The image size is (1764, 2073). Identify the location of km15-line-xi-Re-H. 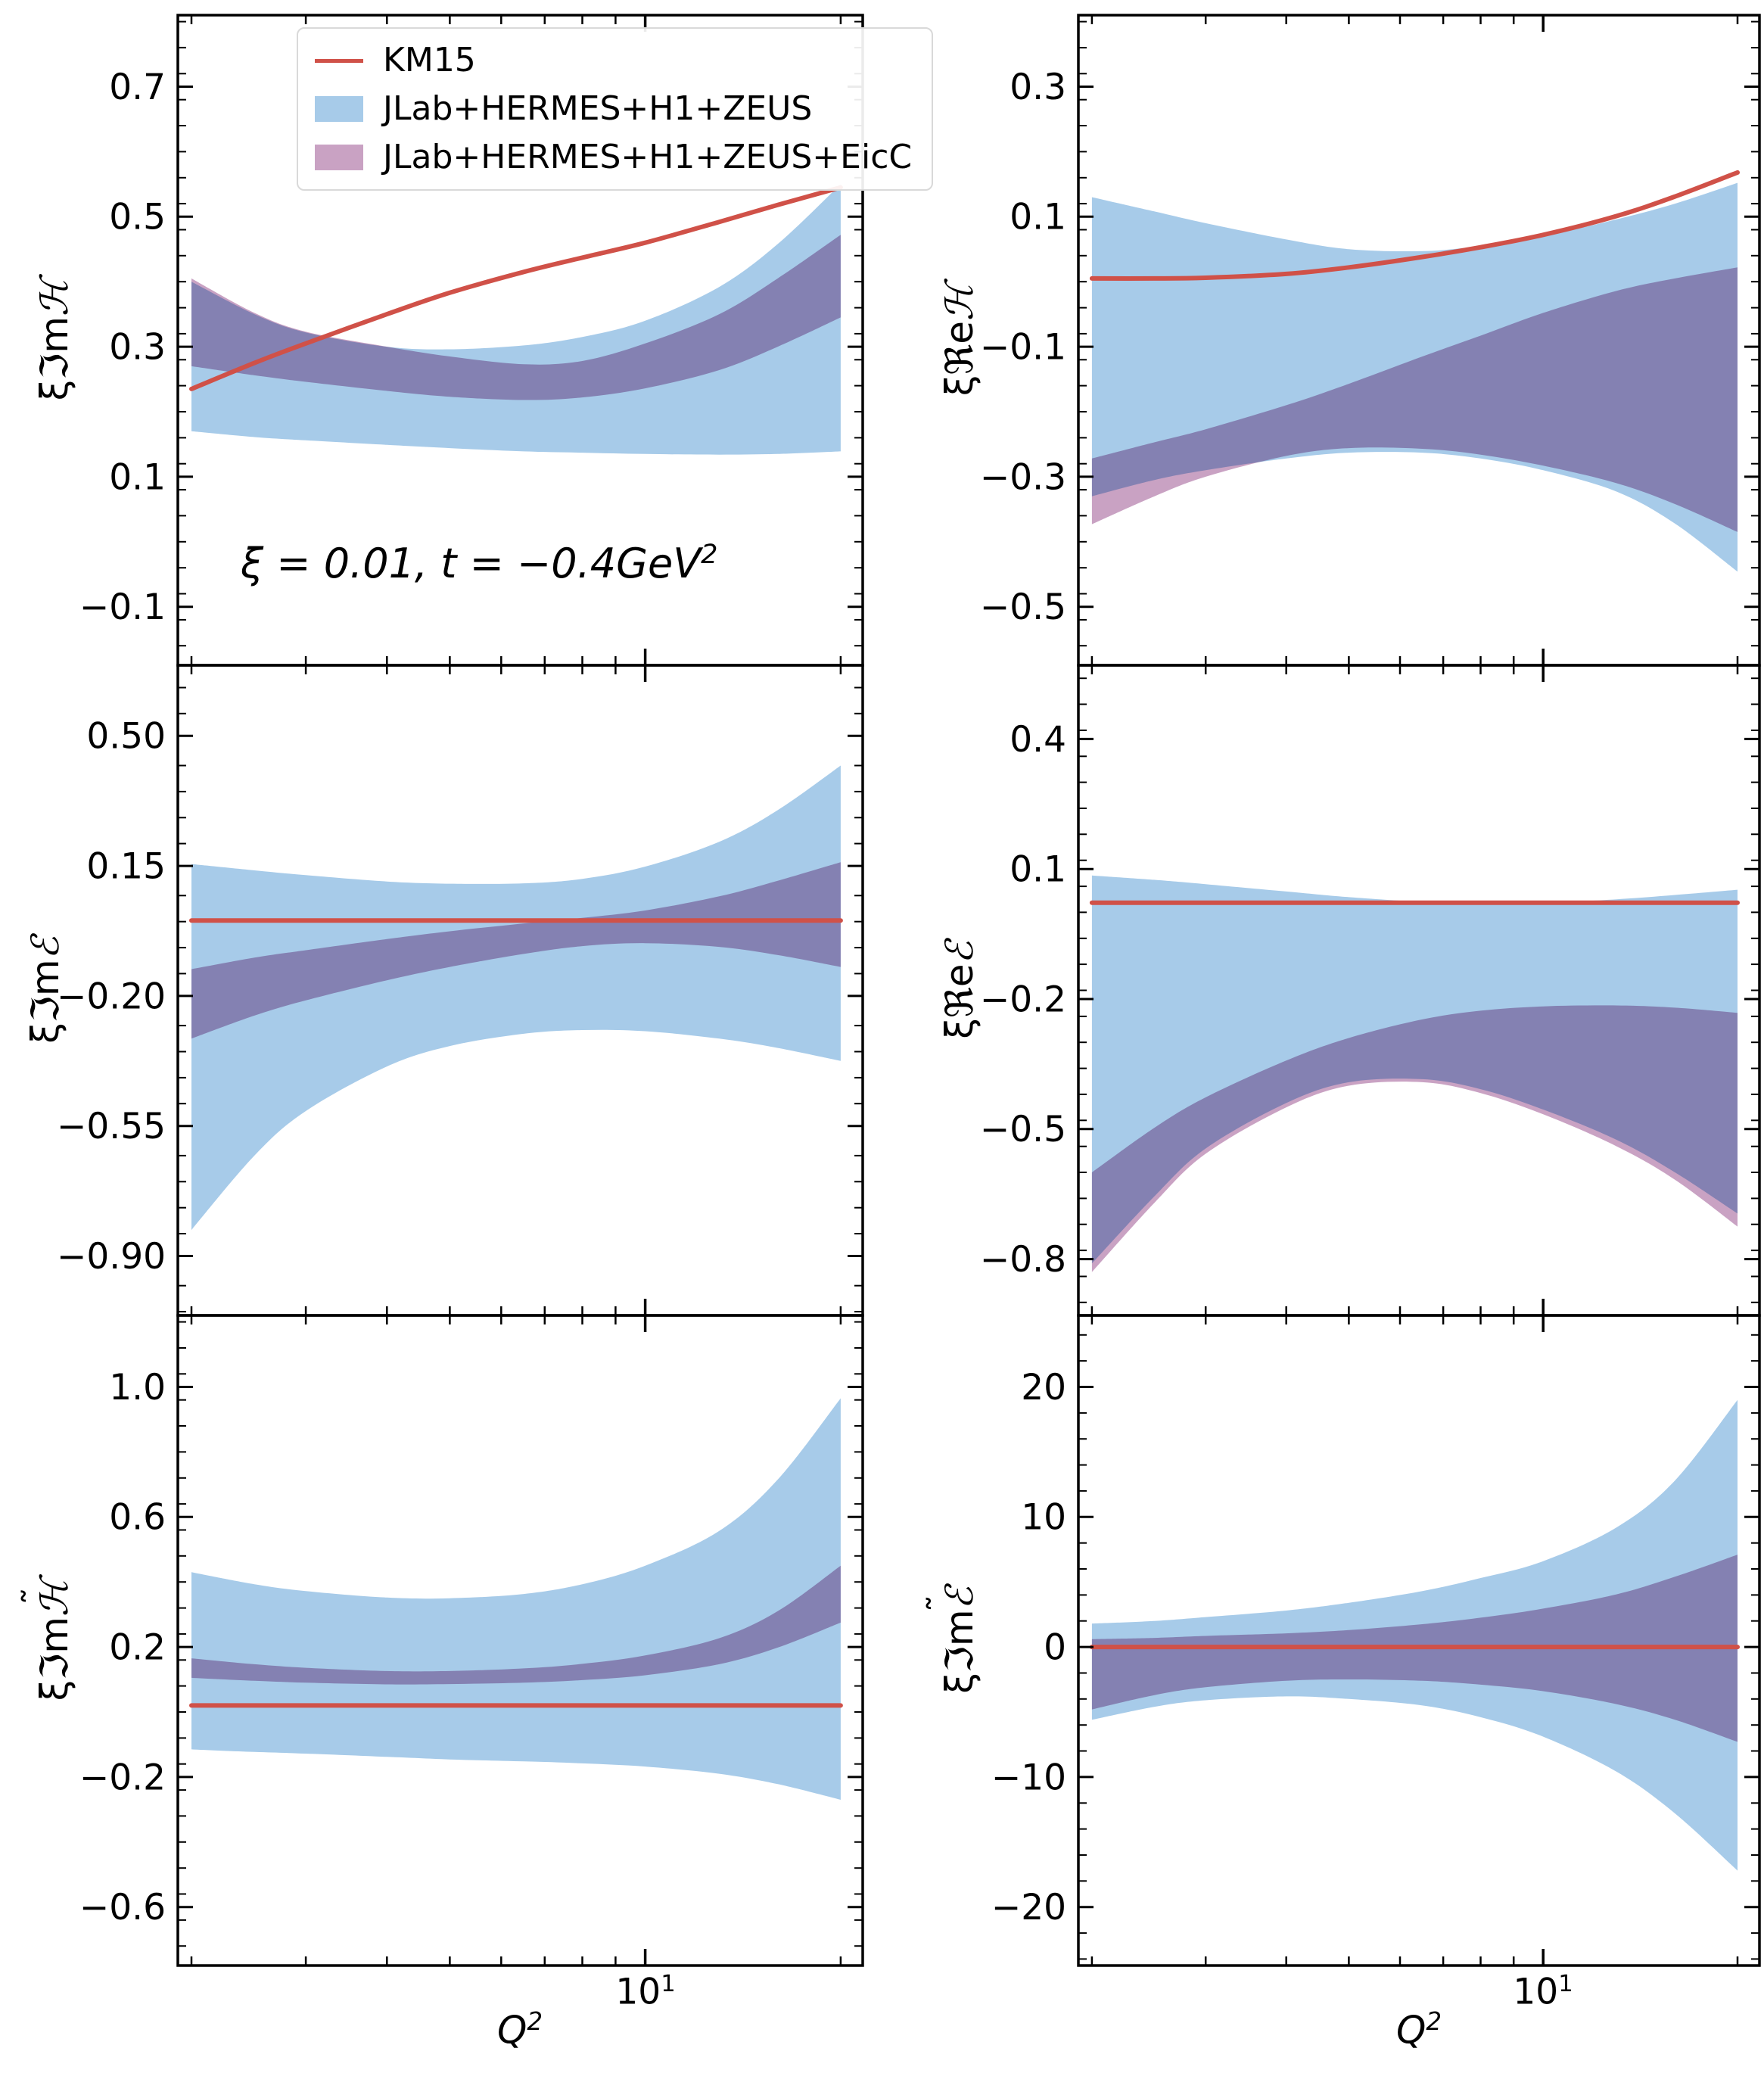
(1414, 226).